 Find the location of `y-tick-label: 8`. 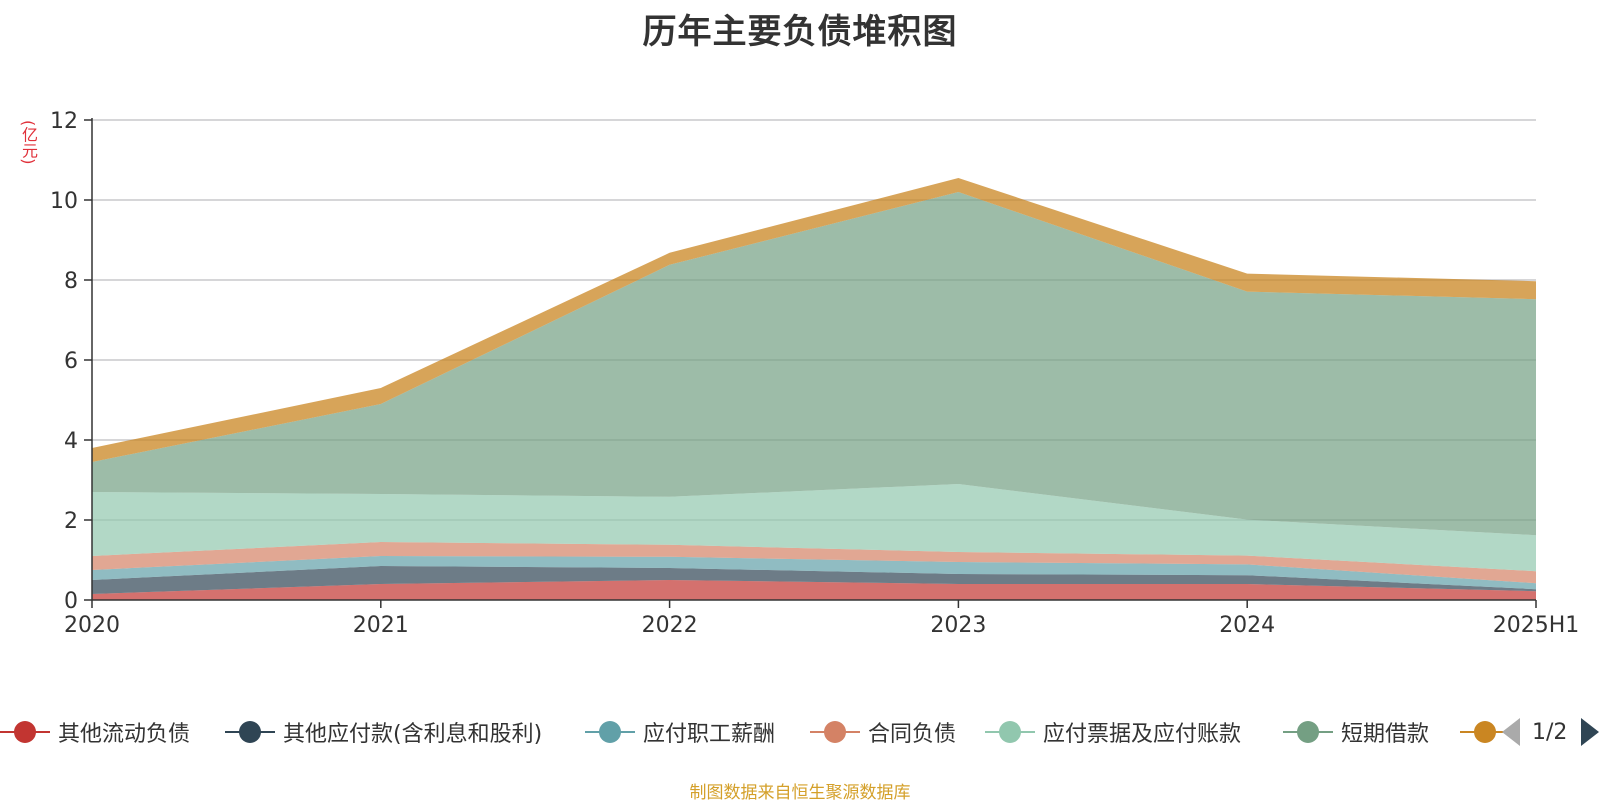

y-tick-label: 8 is located at coordinates (71, 281).